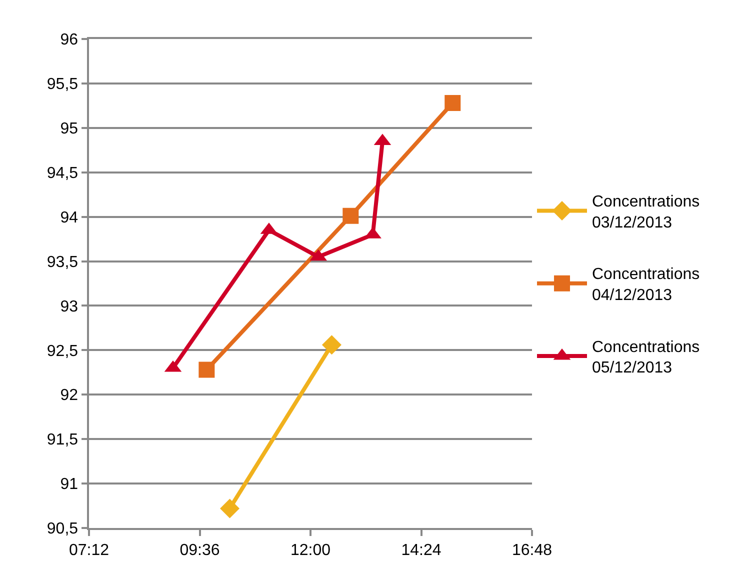  Describe the element at coordinates (62, 262) in the screenshot. I see `y-tick-label: 93,5` at that location.